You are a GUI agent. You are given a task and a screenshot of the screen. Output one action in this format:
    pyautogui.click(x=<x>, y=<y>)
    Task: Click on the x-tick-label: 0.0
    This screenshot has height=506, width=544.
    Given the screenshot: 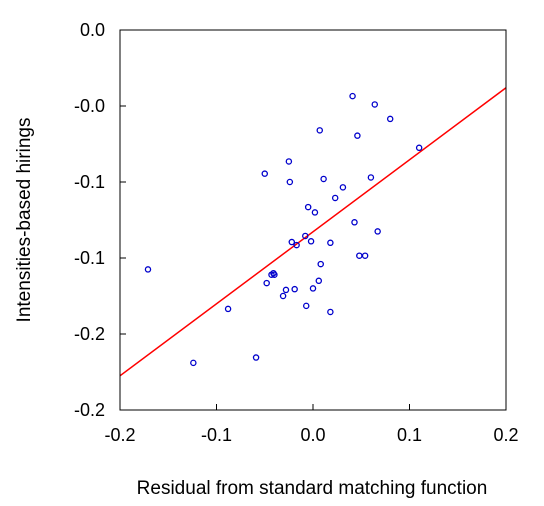 What is the action you would take?
    pyautogui.click(x=312, y=435)
    